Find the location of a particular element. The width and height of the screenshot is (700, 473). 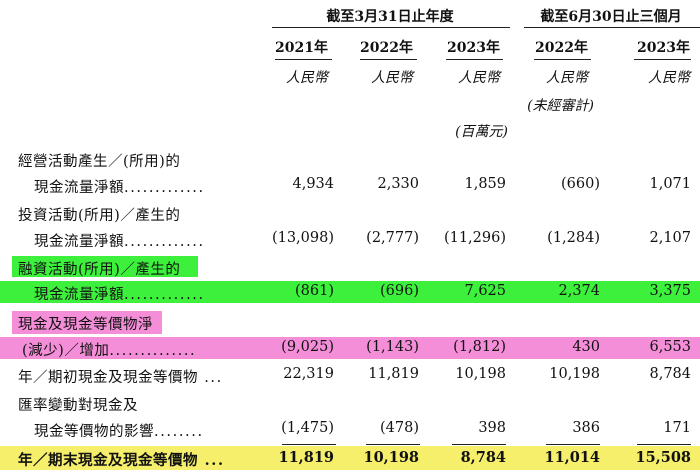

year-header-5: 2023年 is located at coordinates (663, 48).